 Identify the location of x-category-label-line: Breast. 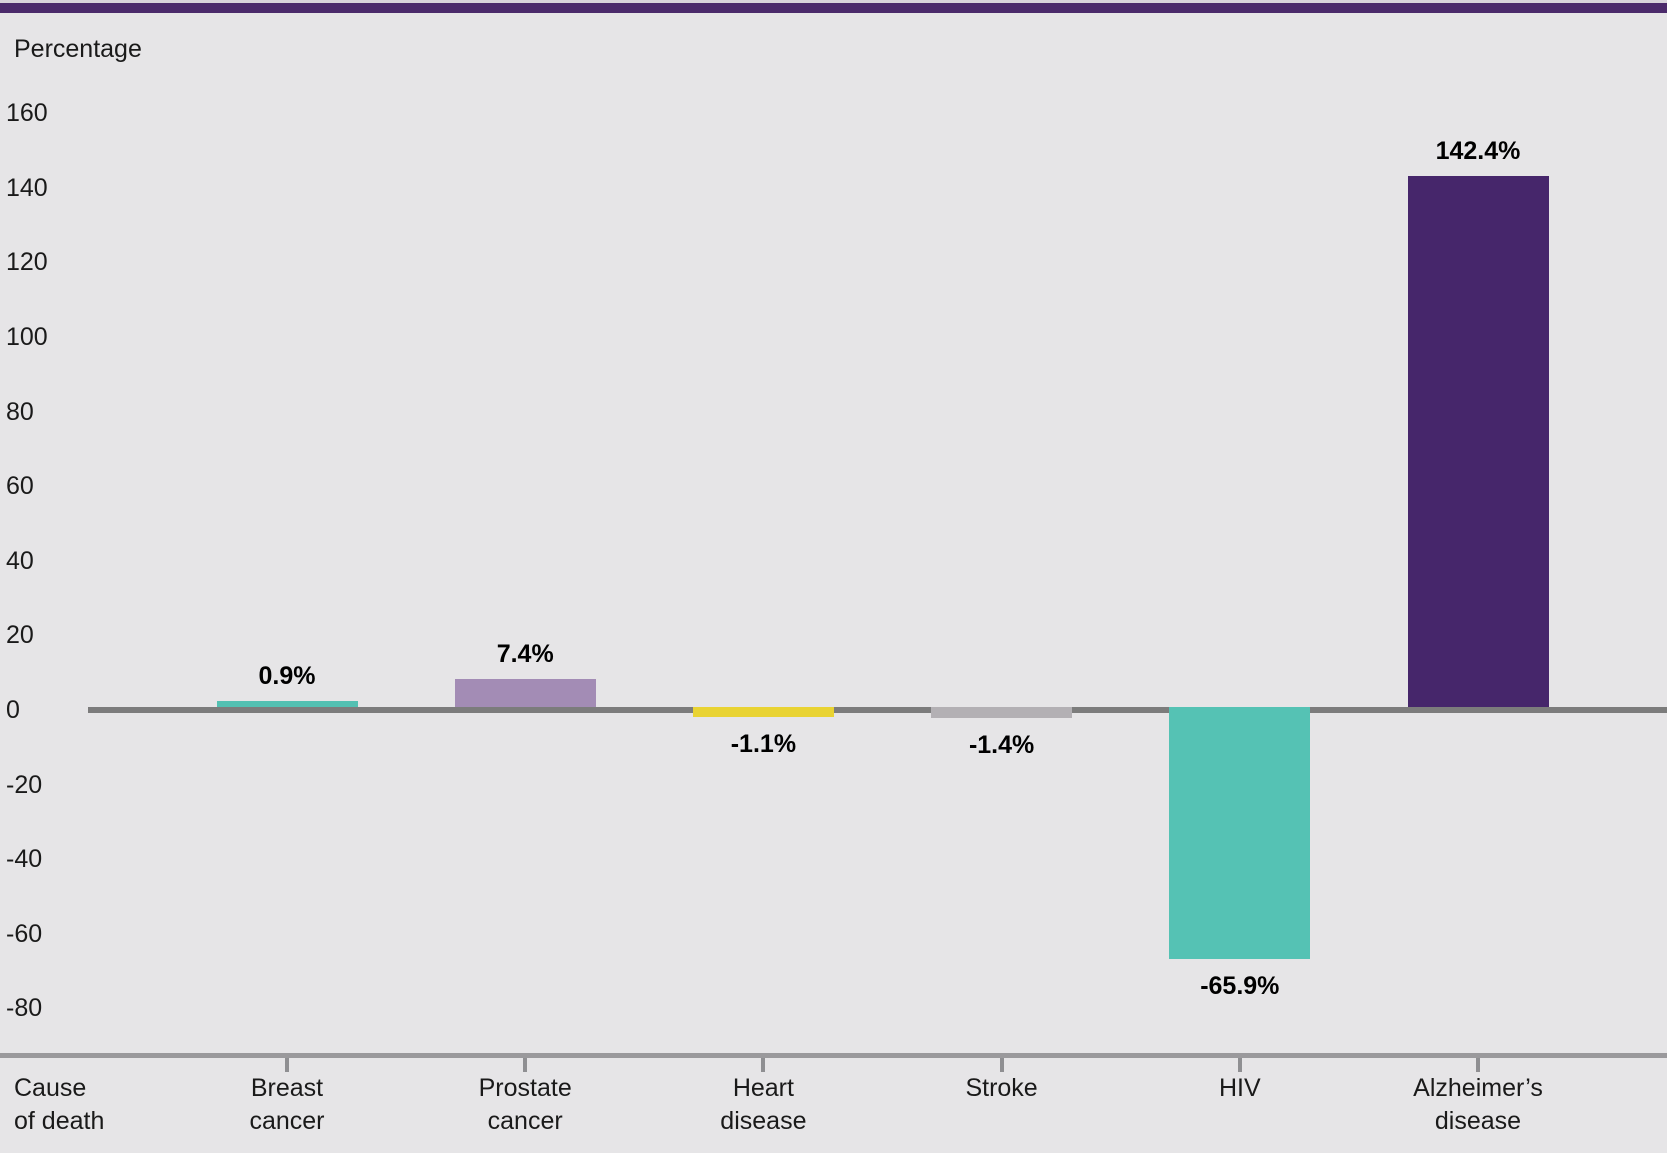
(287, 1088).